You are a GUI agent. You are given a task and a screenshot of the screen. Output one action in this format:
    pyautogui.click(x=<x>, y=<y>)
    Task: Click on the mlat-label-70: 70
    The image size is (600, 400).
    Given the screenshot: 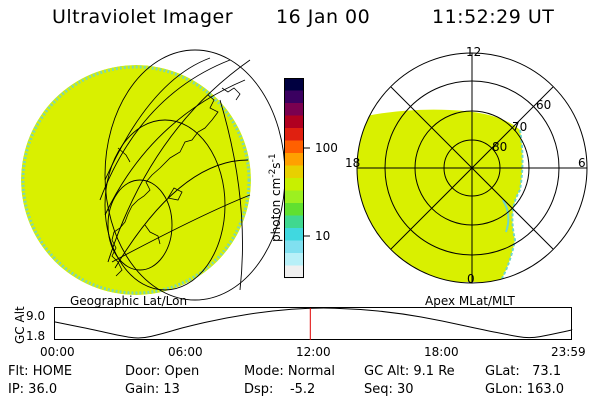 What is the action you would take?
    pyautogui.click(x=520, y=127)
    